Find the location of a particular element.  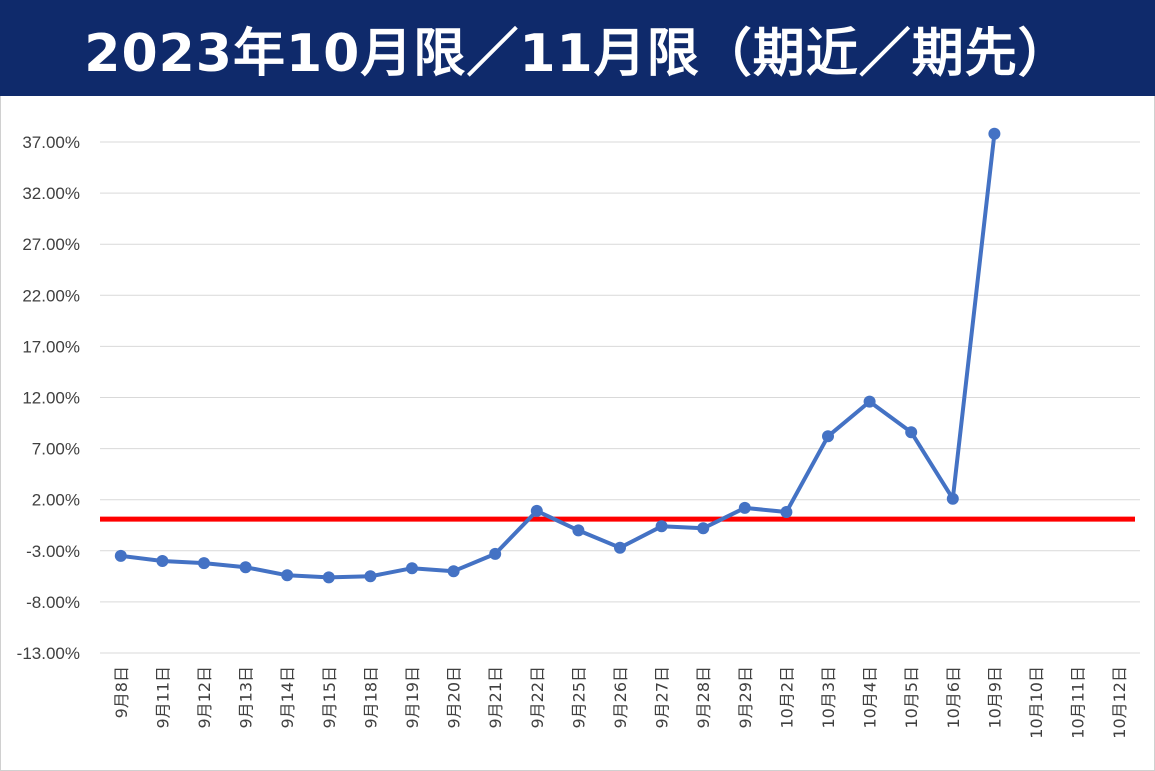

y-tick-label: 12.00% is located at coordinates (51, 398).